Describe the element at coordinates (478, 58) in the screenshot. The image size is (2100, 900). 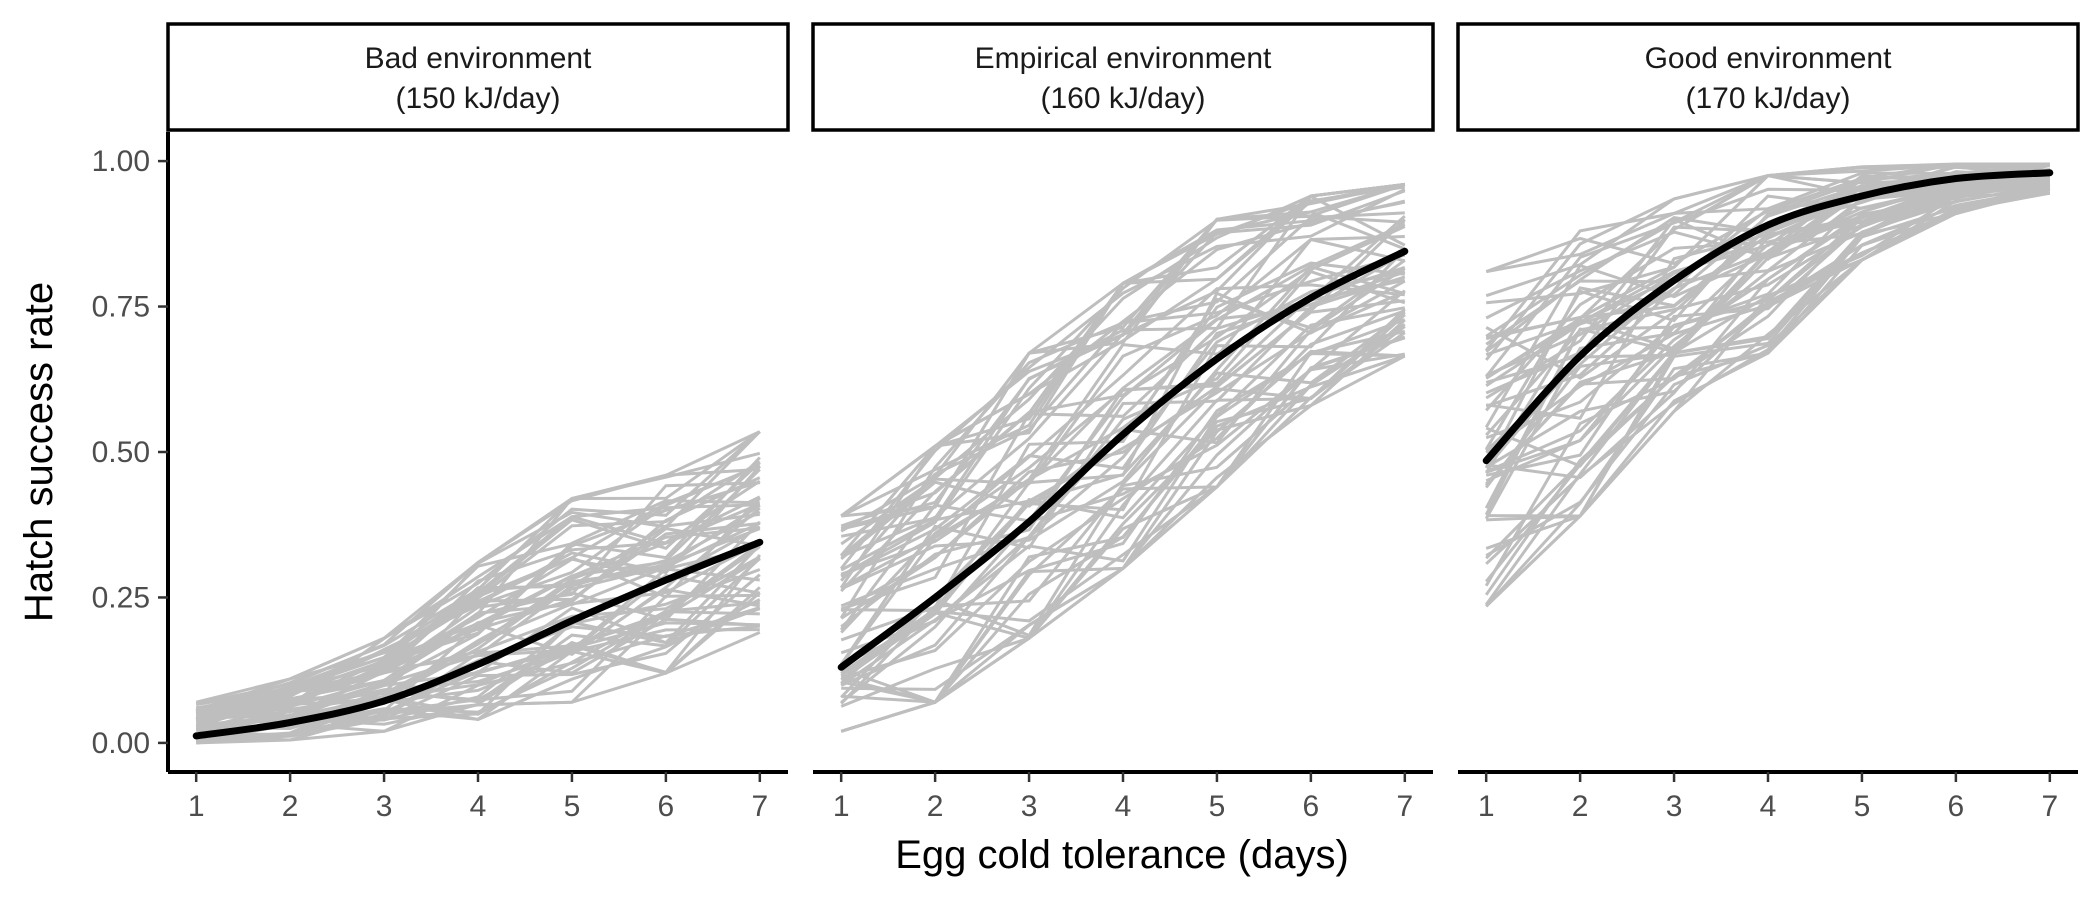
I see `strip-title-line1: Bad environment` at that location.